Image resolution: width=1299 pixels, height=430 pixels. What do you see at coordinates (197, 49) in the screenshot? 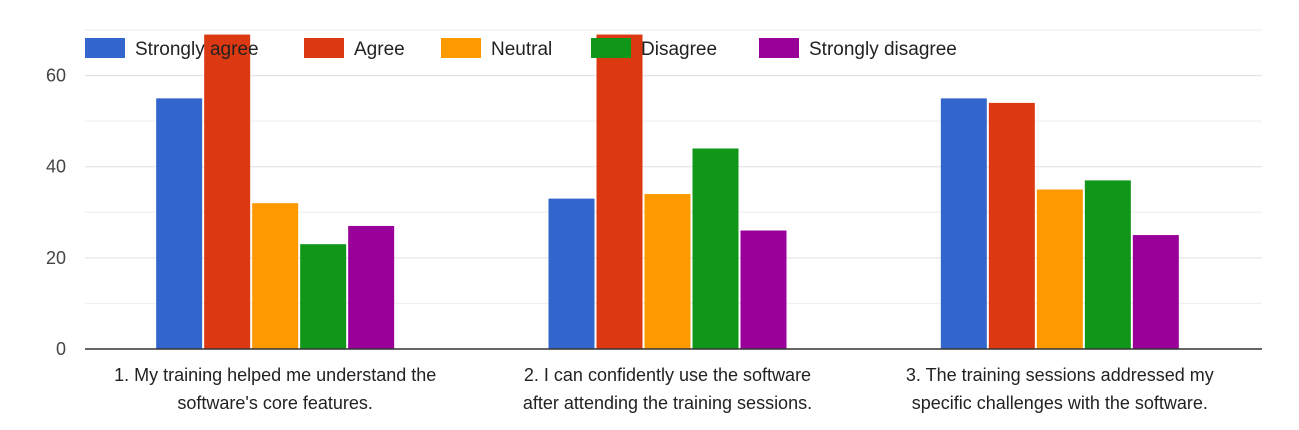
I see `legend-label: Strongly agree` at bounding box center [197, 49].